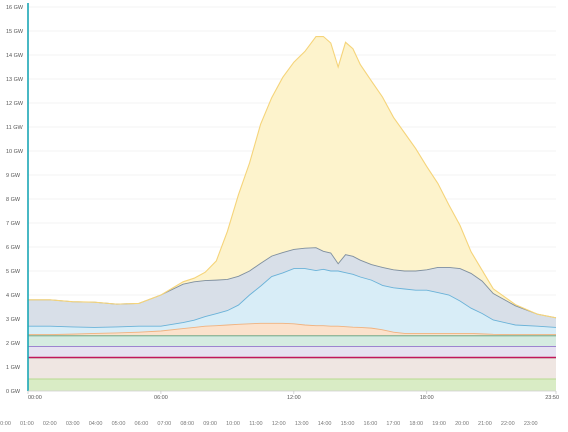 The height and width of the screenshot is (432, 568). What do you see at coordinates (416, 424) in the screenshot?
I see `overview-tick-label: 18:00` at bounding box center [416, 424].